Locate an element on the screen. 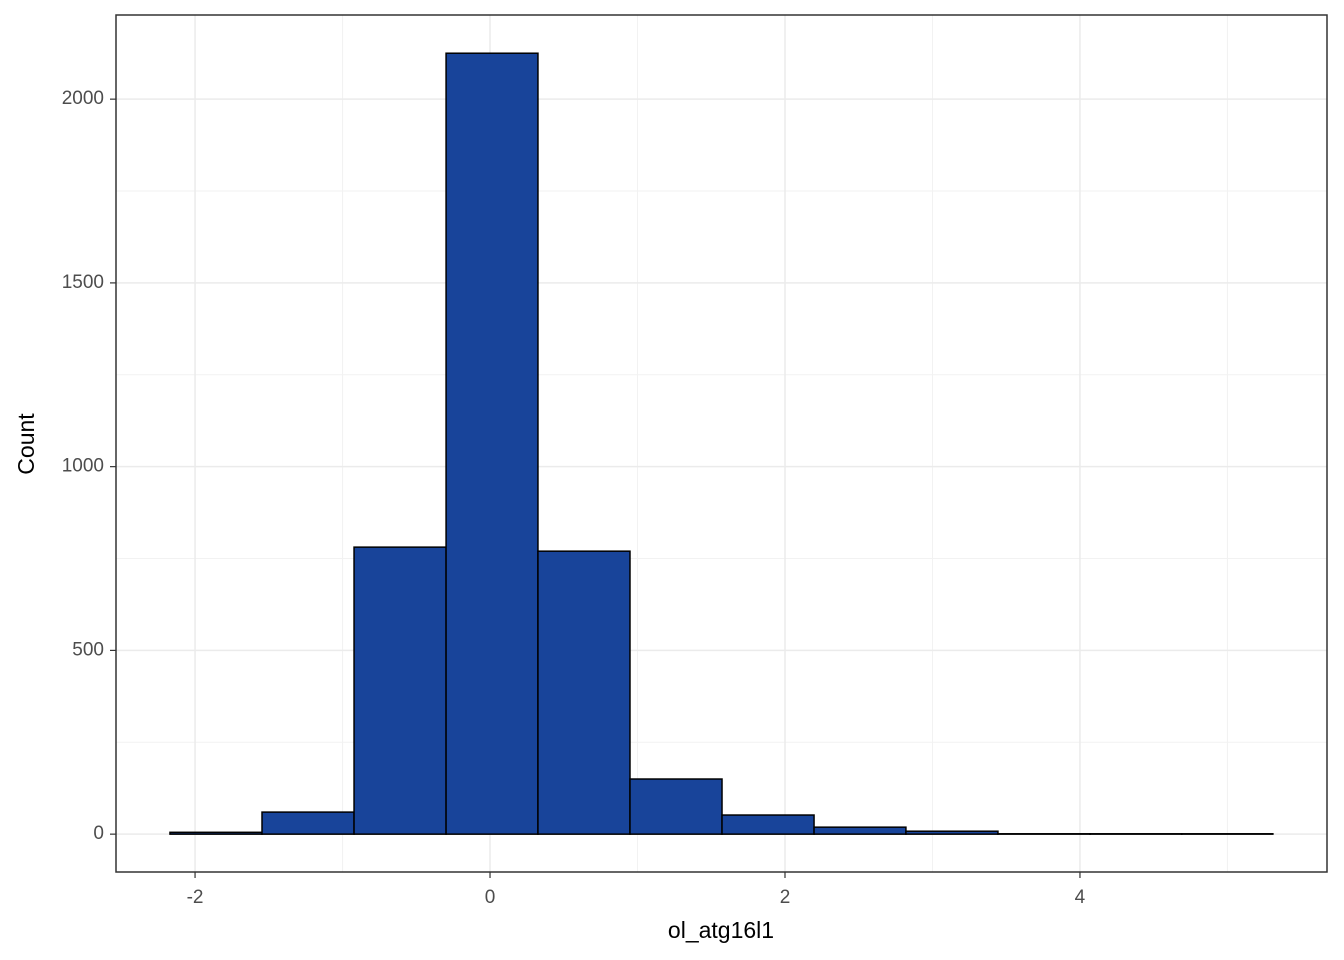 Image resolution: width=1344 pixels, height=960 pixels. y-tick-label: 1000 is located at coordinates (83, 466).